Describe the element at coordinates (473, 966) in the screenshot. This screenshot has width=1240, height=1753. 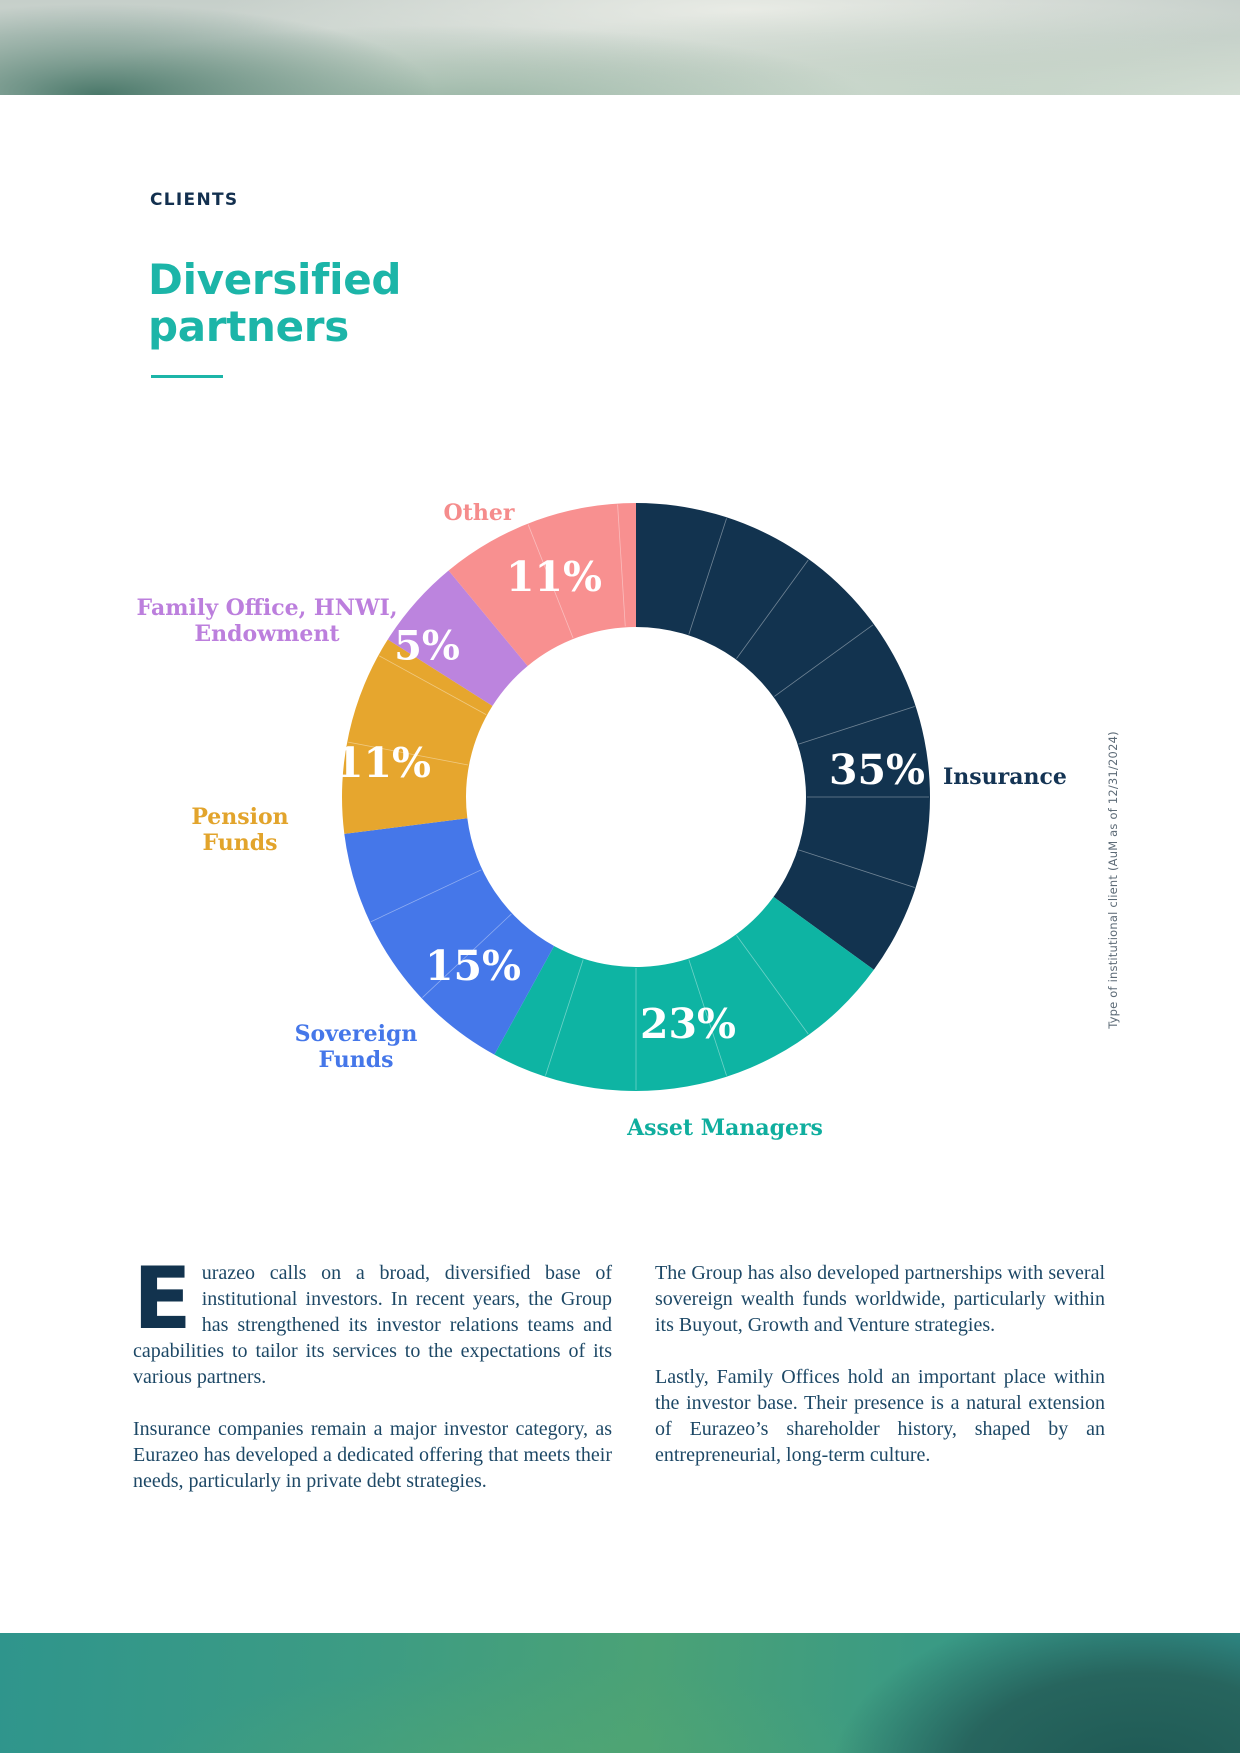
I see `donut-value-sovereign-funds: 15%` at that location.